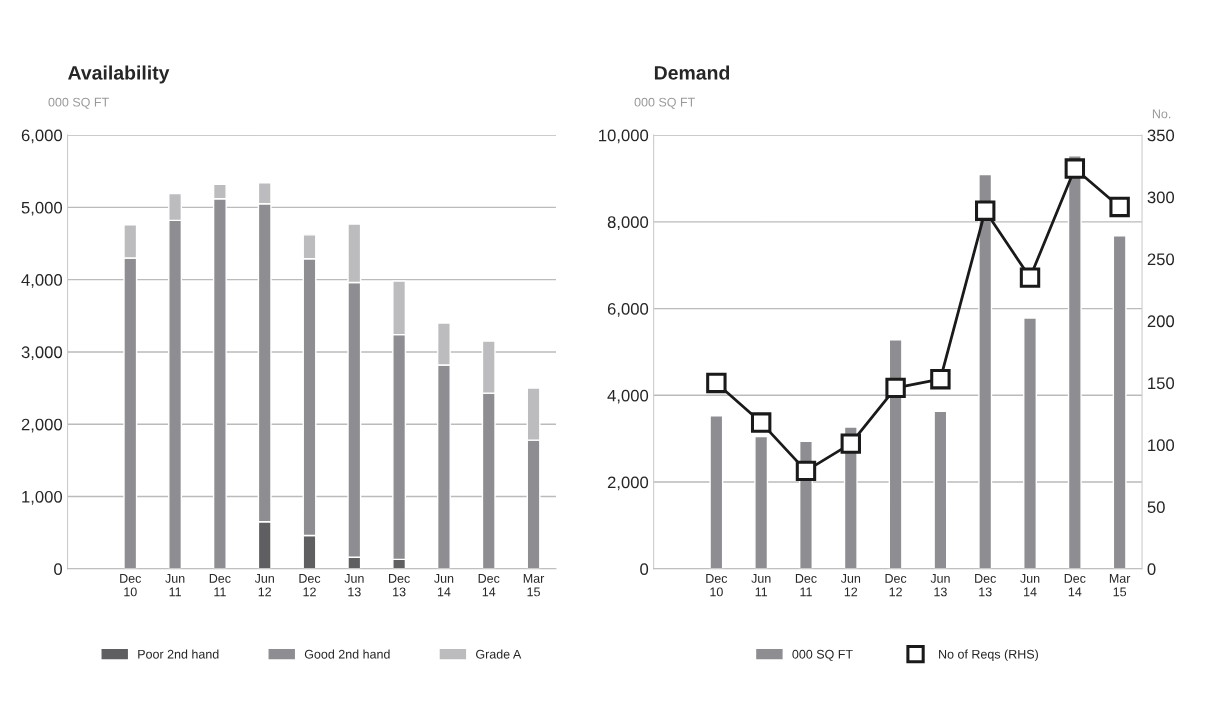 This screenshot has height=711, width=1228. Describe the element at coordinates (1161, 321) in the screenshot. I see `y2-tick-label: 200` at that location.